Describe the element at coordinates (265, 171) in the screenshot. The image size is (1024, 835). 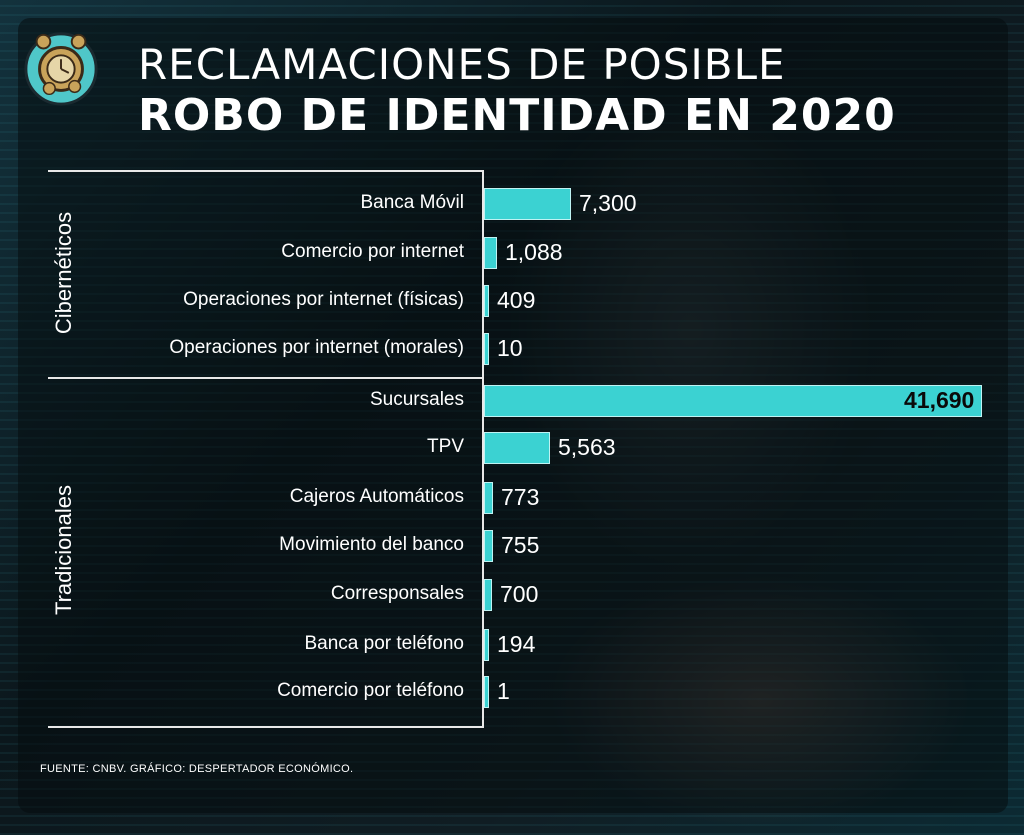
I see `group-separator-top` at that location.